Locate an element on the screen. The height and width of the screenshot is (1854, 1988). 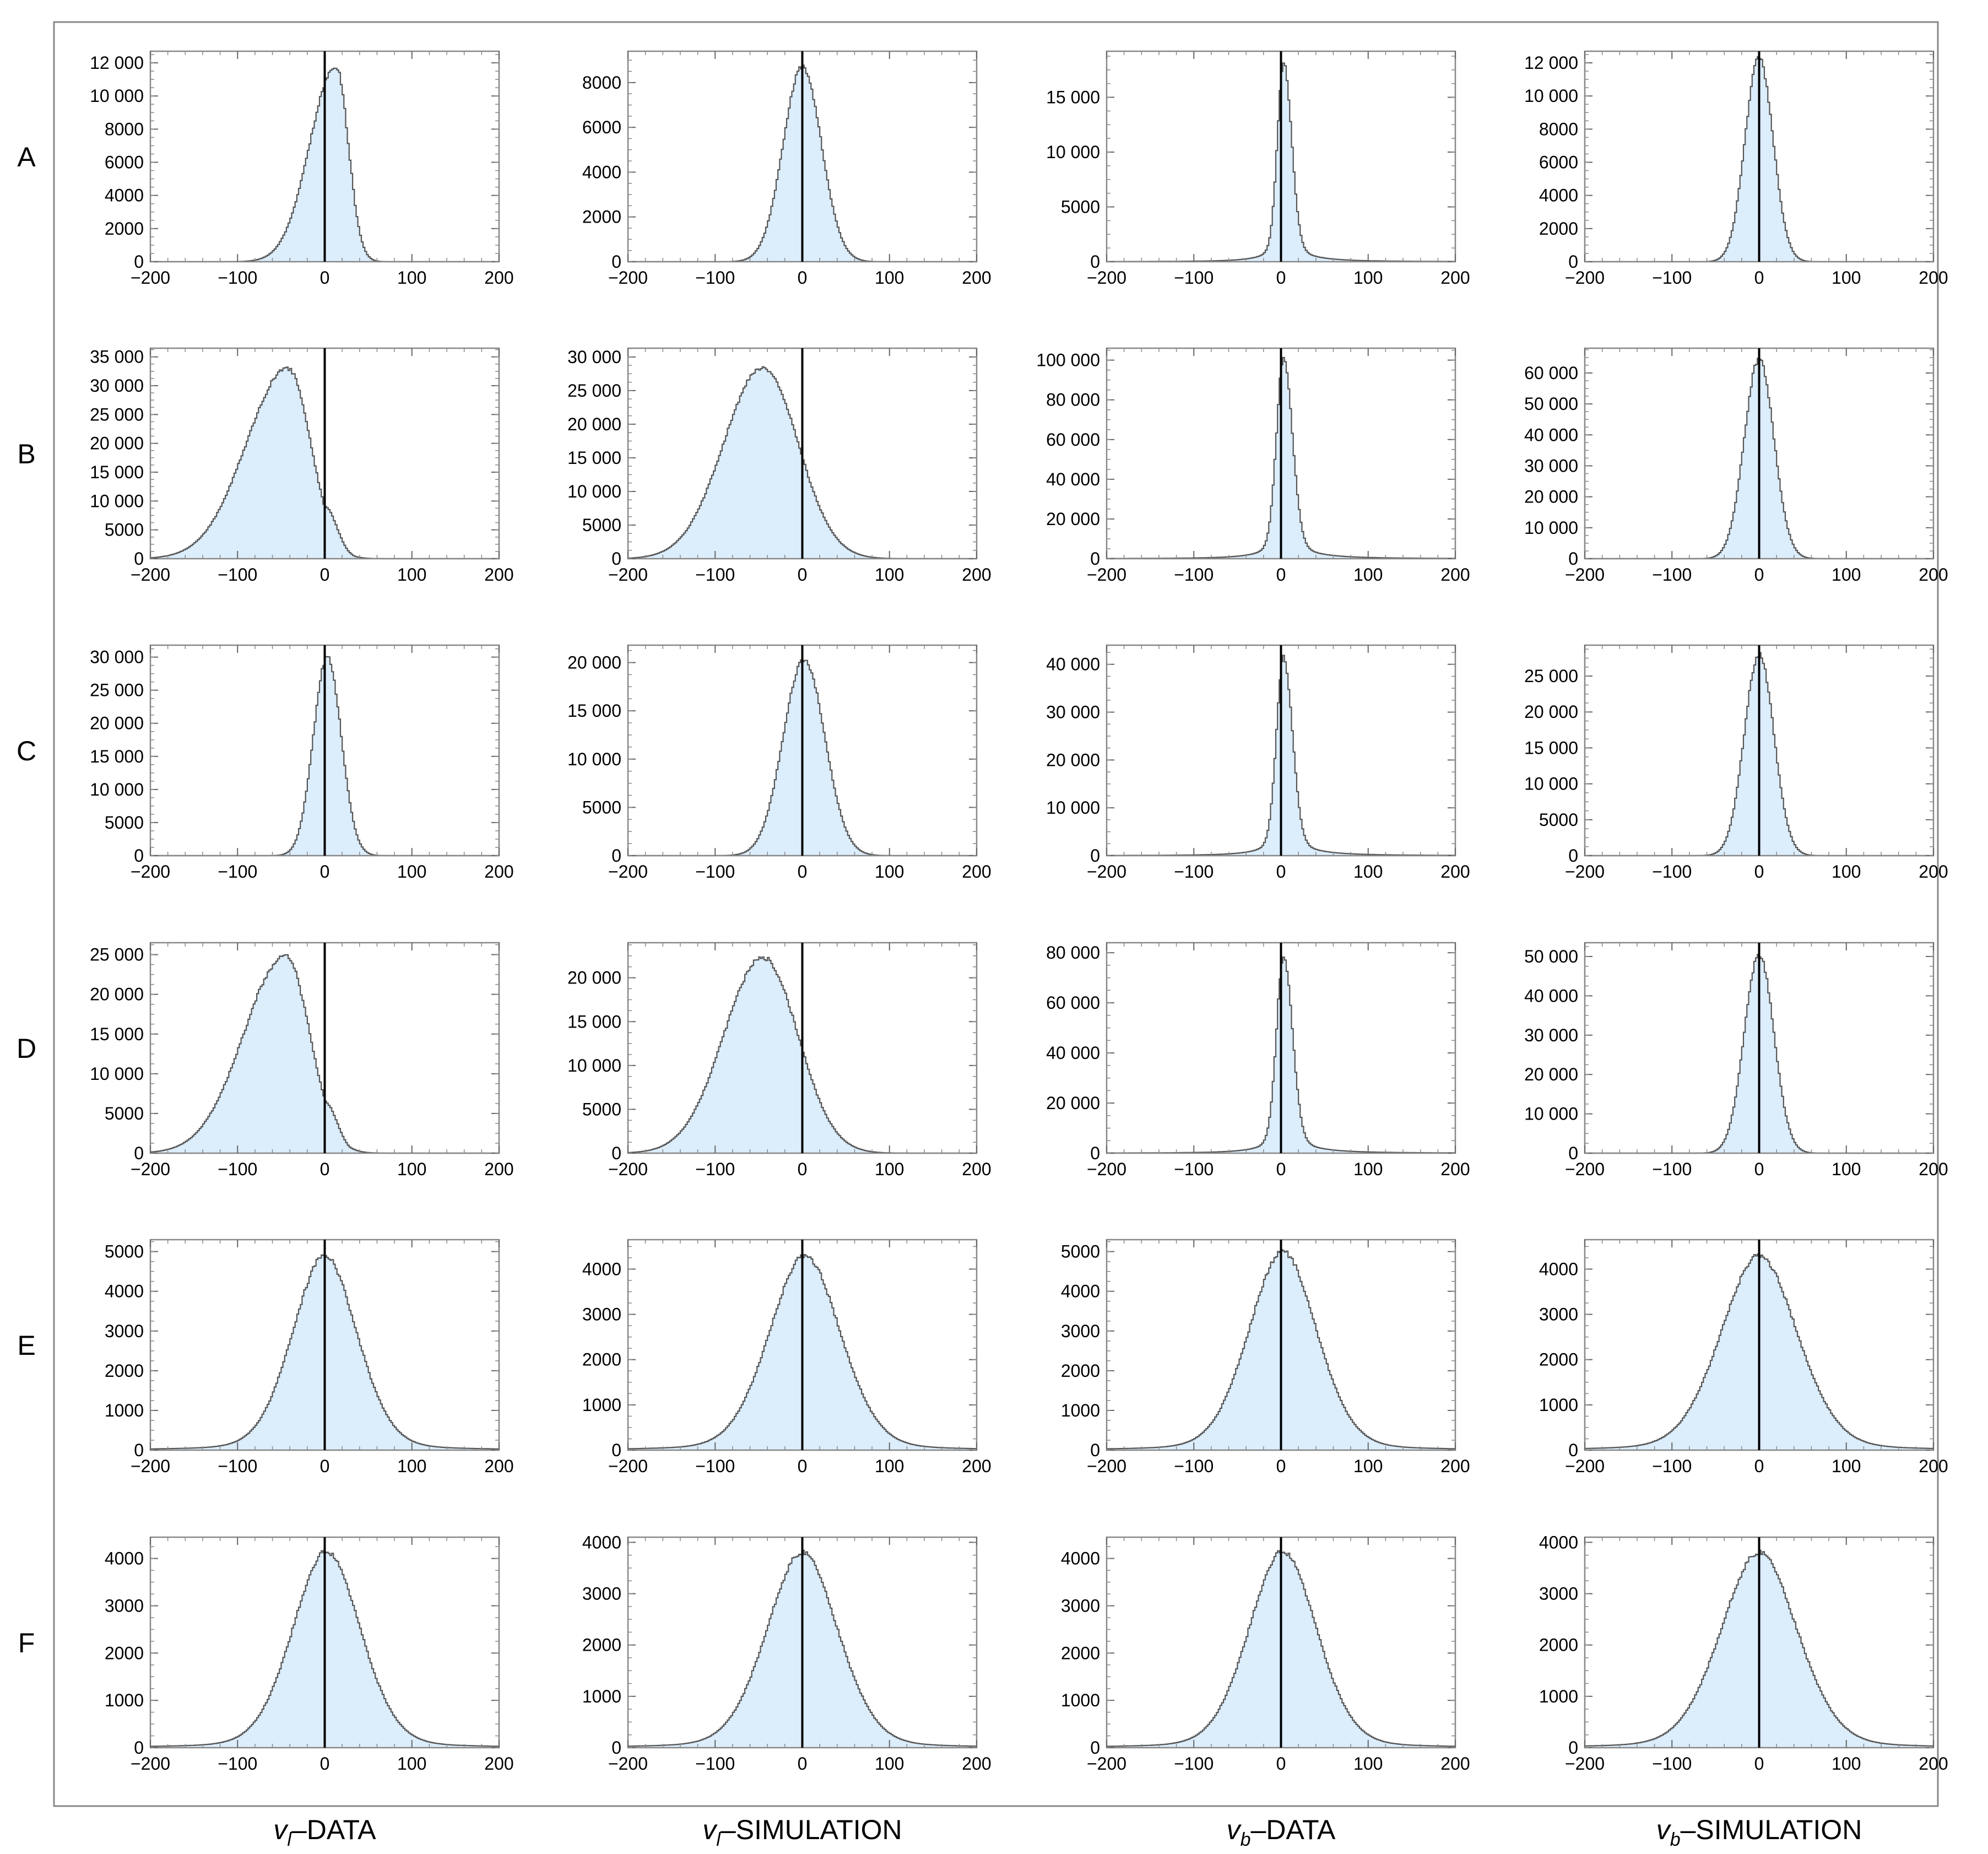
y-tick-label: 12 000 is located at coordinates (1551, 63).